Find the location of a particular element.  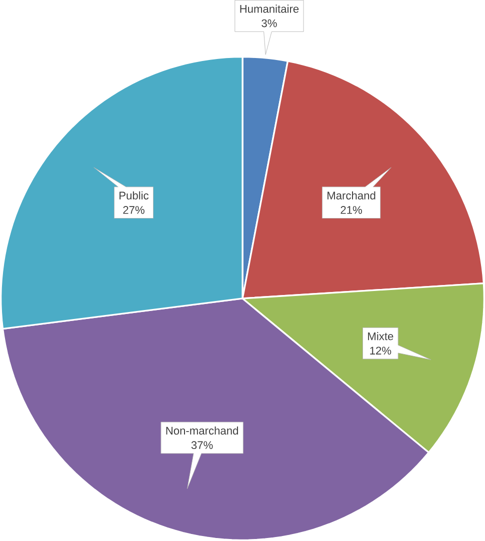

data-label: 37% is located at coordinates (202, 445).